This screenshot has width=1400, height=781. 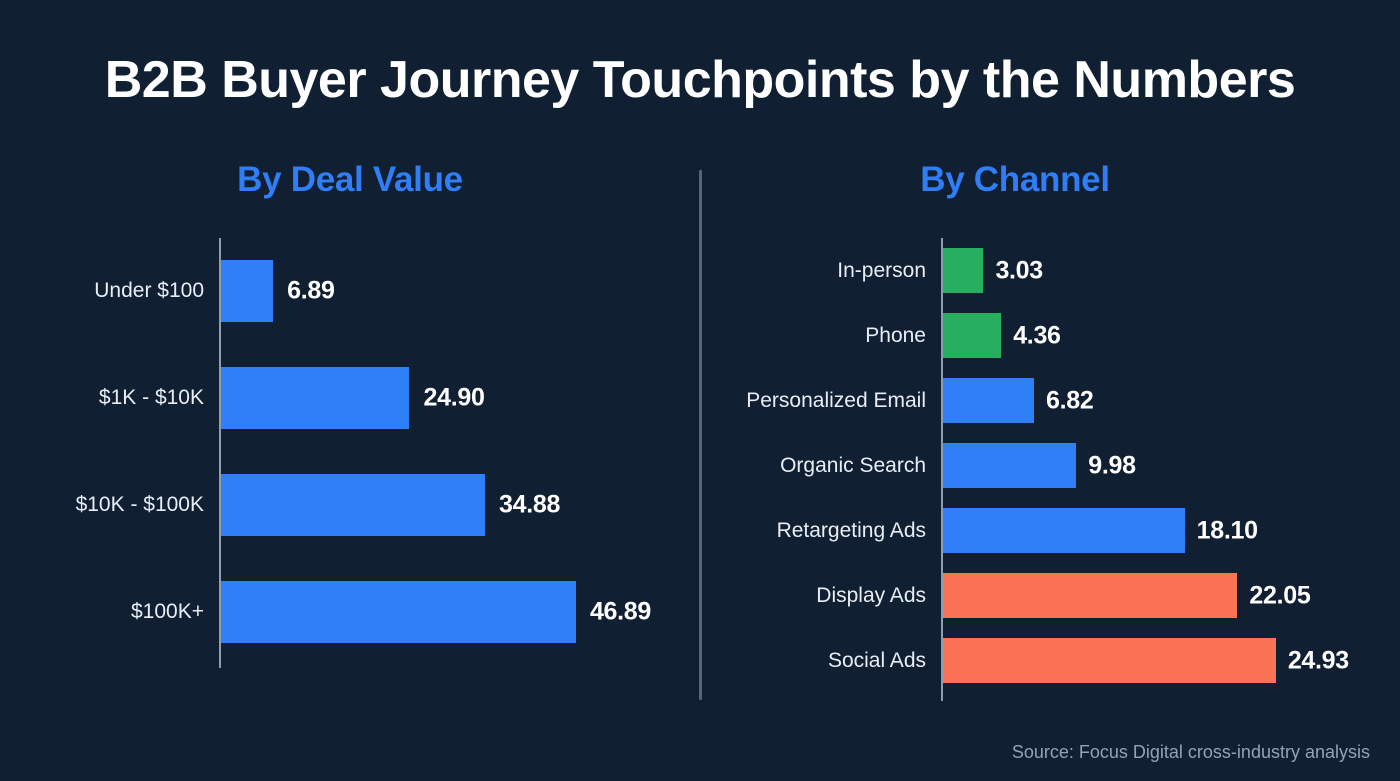 I want to click on bar-row: Phone 4.36, so click(x=1042, y=335).